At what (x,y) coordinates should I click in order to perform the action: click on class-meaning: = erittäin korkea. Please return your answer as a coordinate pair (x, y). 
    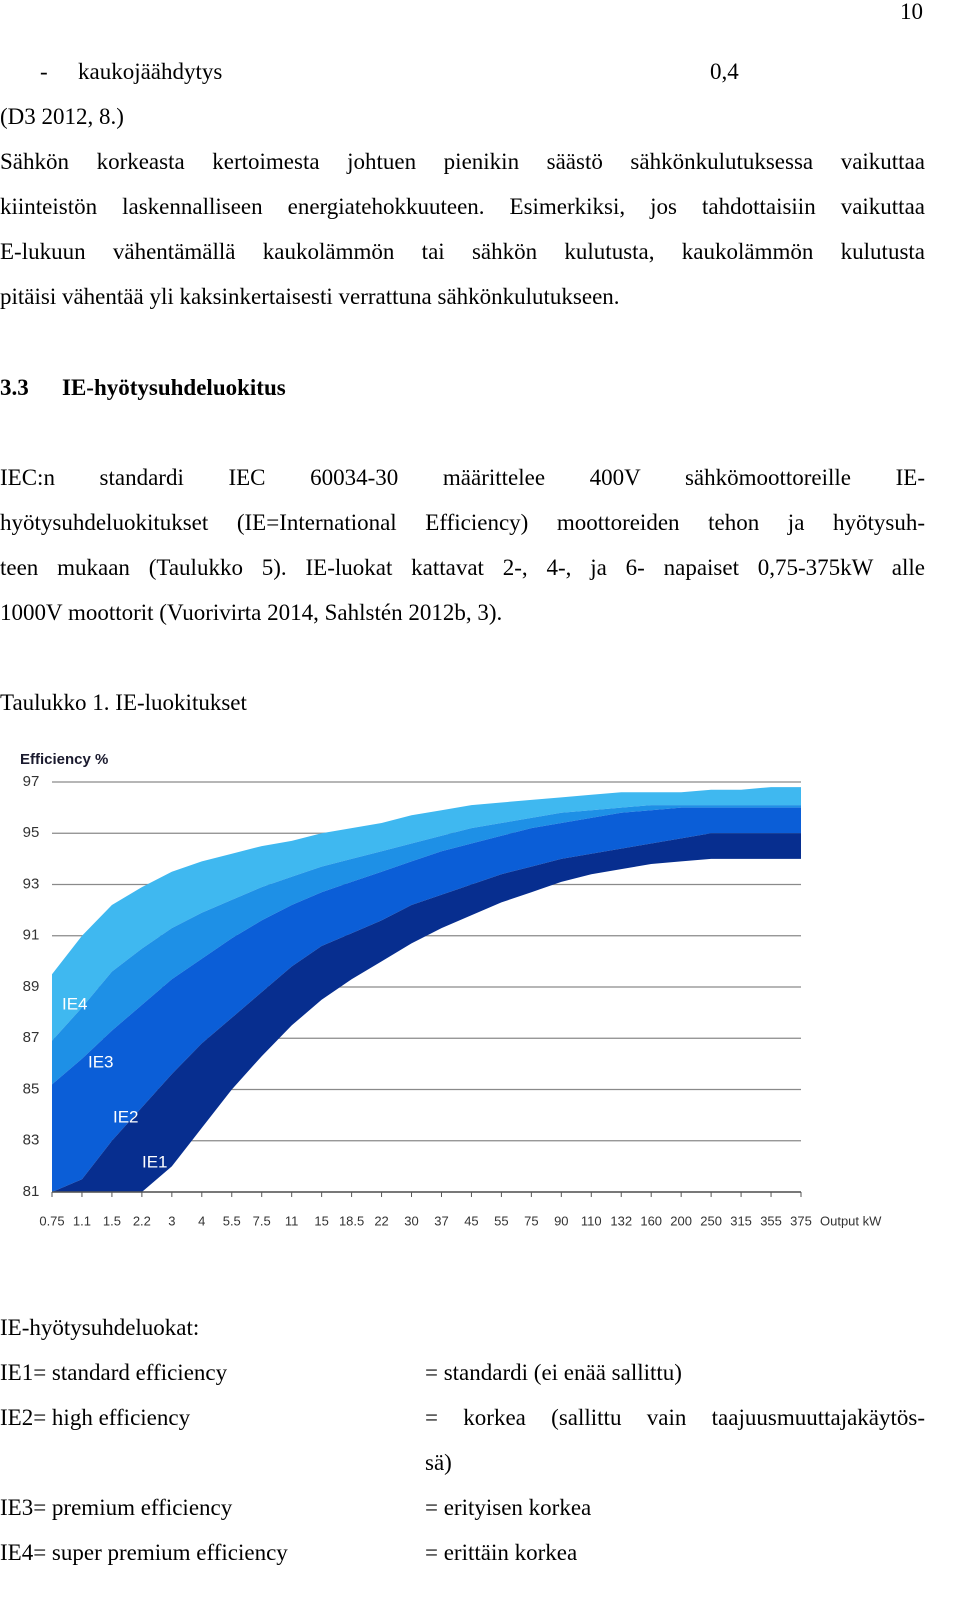
    Looking at the image, I should click on (501, 1552).